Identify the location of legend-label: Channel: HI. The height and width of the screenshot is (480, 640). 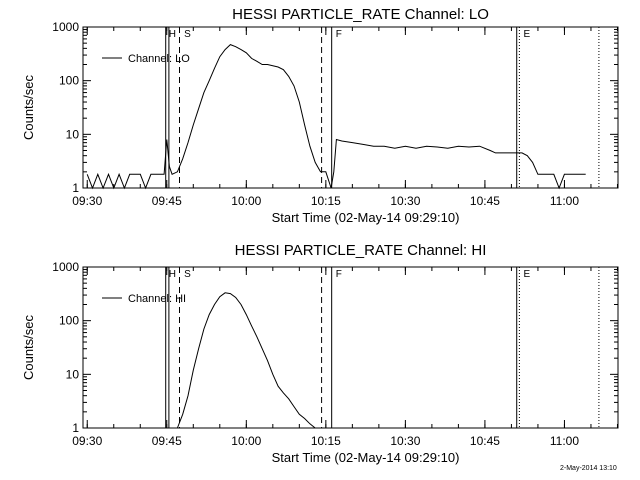
(157, 299).